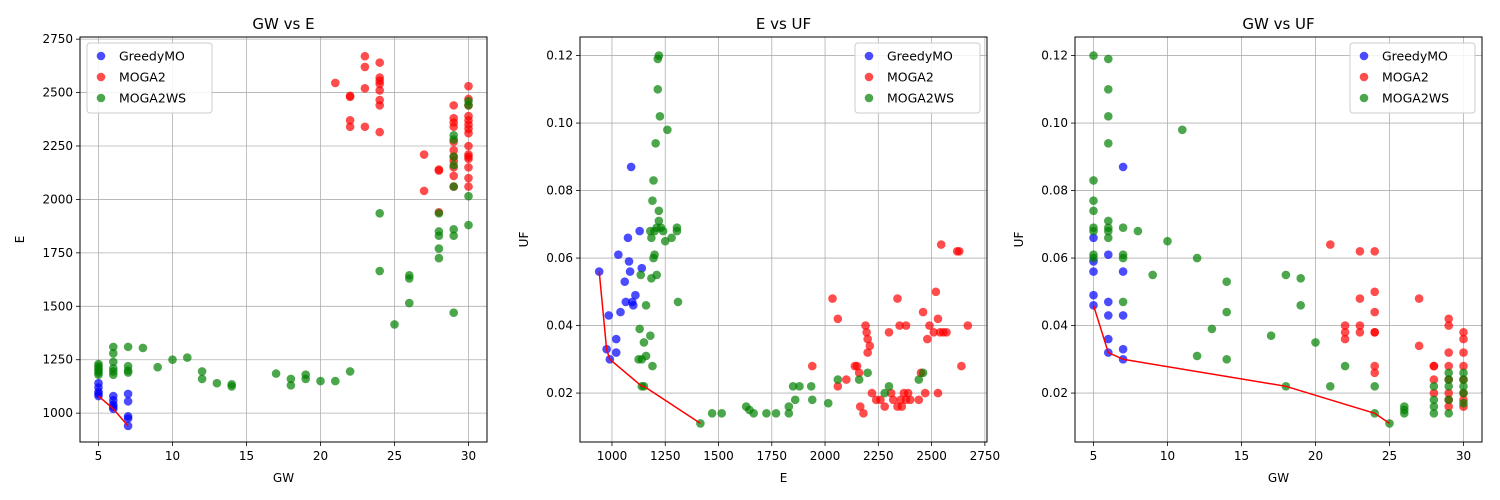 Image resolution: width=1500 pixels, height=500 pixels. Describe the element at coordinates (1054, 191) in the screenshot. I see `y-tick-label: 0.08` at that location.